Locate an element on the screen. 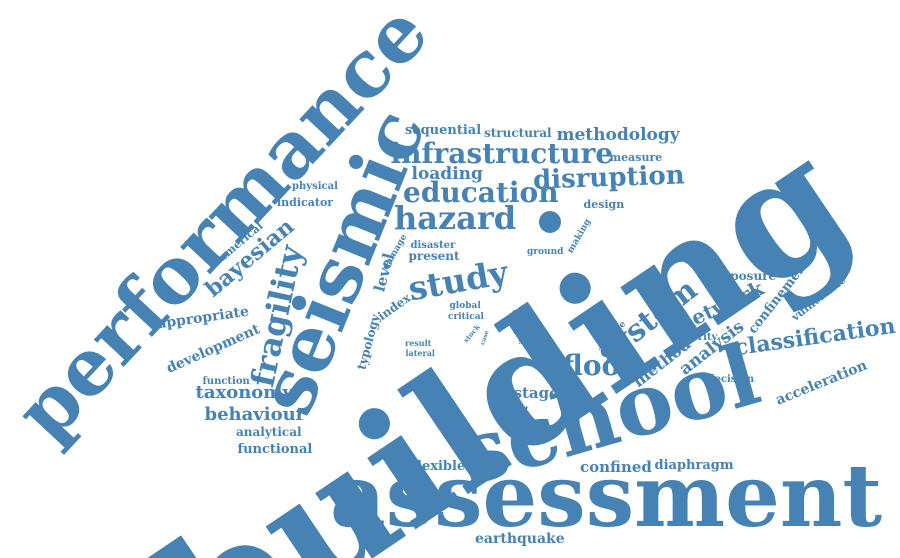 This screenshot has width=900, height=558. word-majority: majority is located at coordinates (694, 337).